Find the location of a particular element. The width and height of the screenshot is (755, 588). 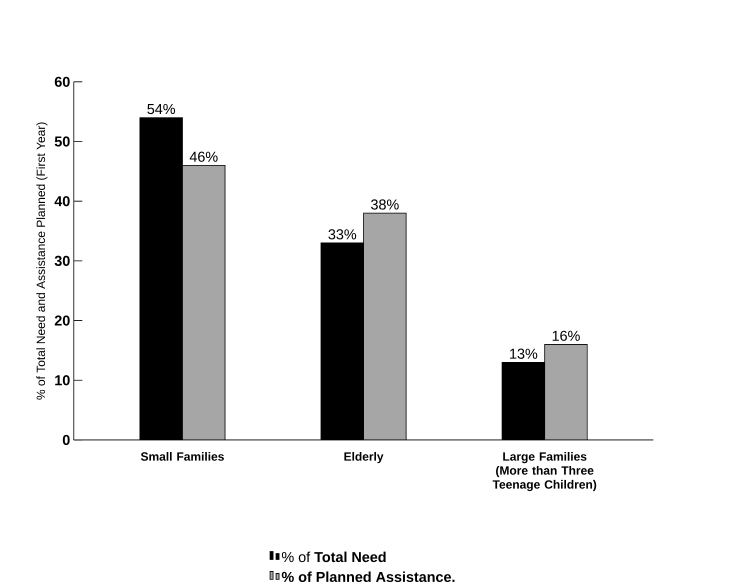

y-axis-title: % of Total Need and Assistance Planned (First Year) is located at coordinates (42, 261).